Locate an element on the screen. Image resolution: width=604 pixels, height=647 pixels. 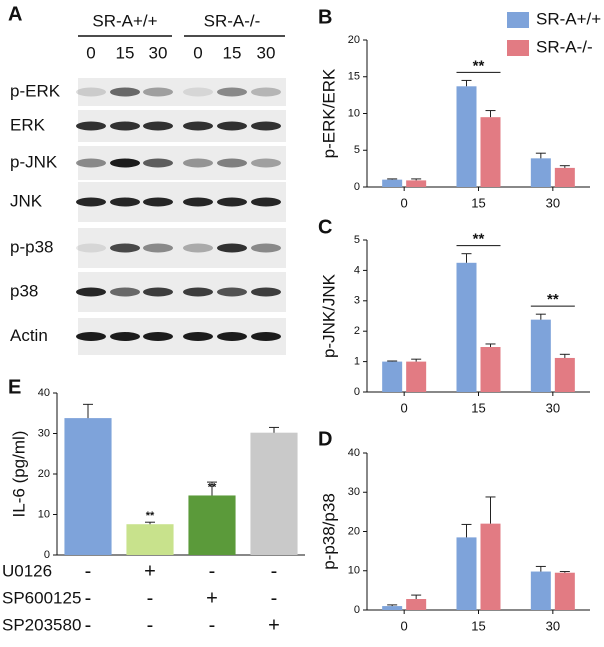
row-label: JNK is located at coordinates (26, 200).